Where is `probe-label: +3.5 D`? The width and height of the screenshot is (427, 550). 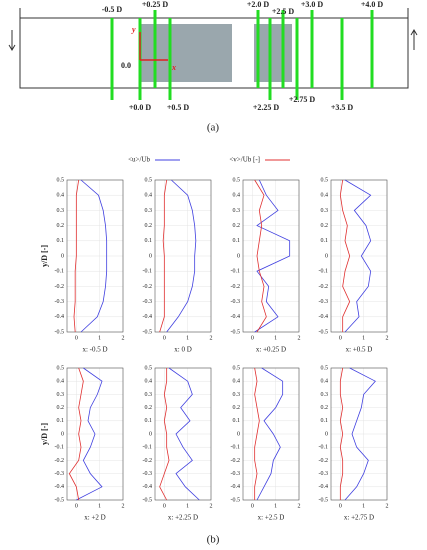
probe-label: +3.5 D is located at coordinates (342, 107).